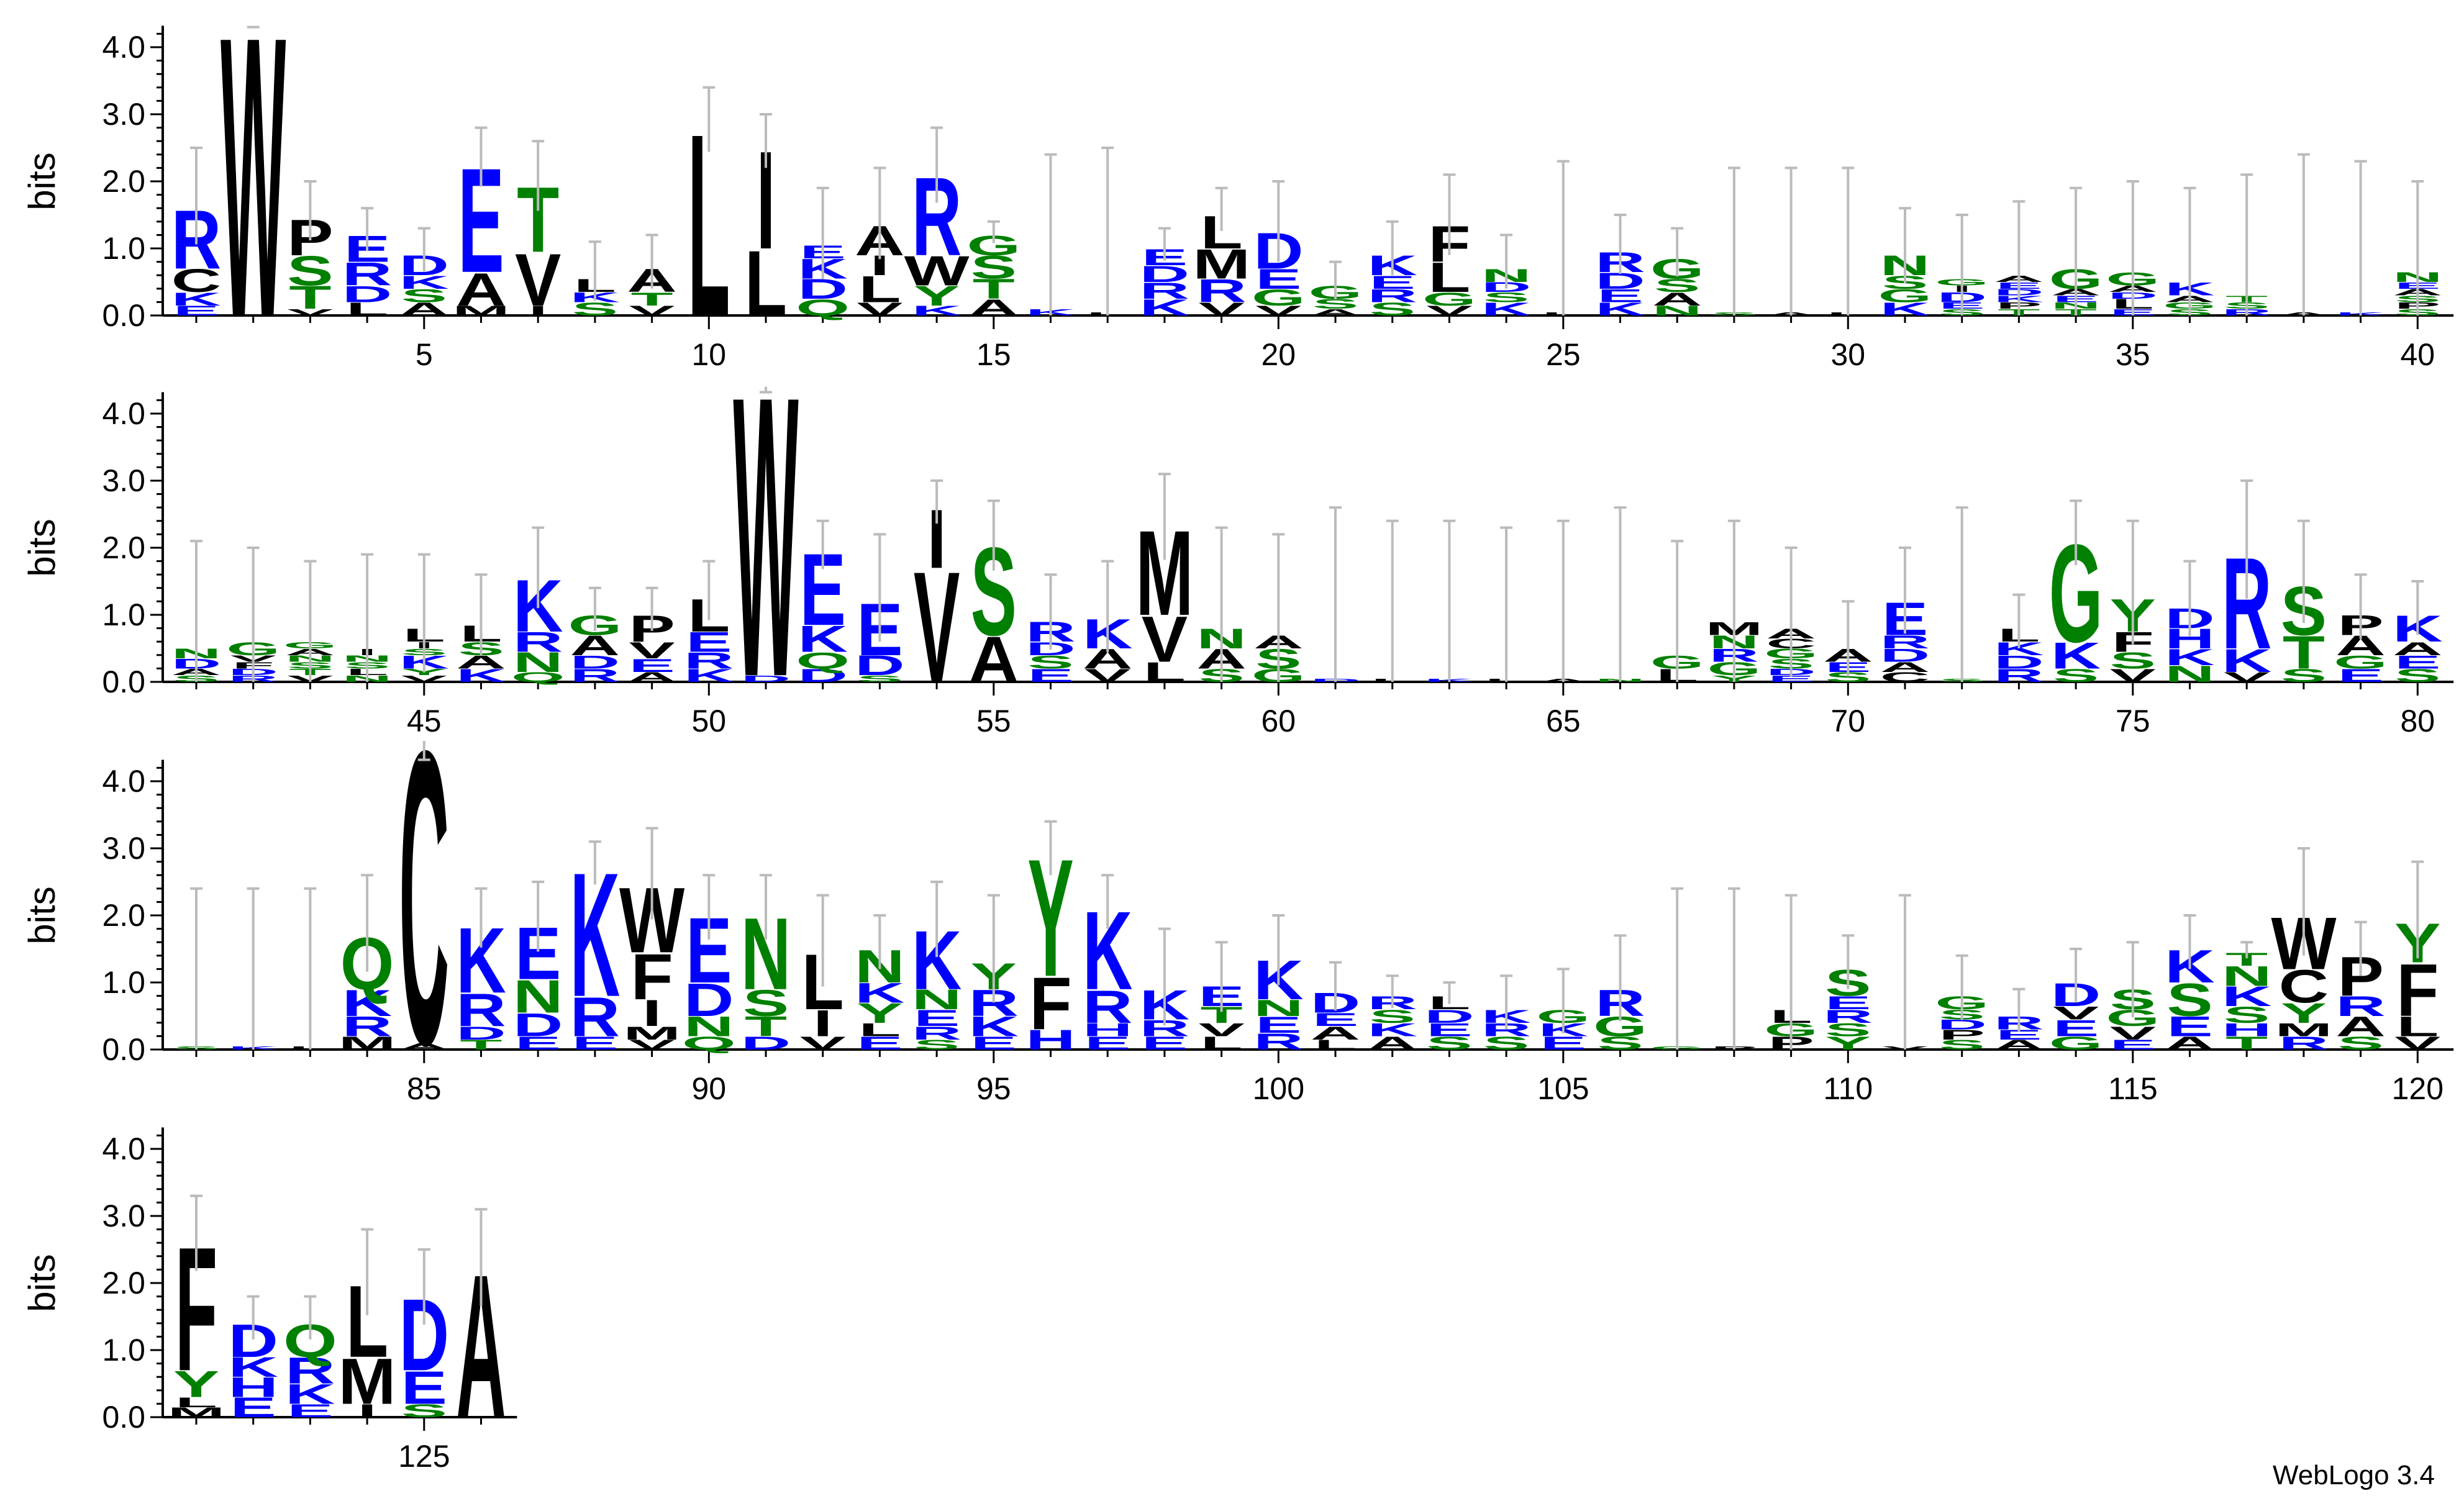  I want to click on logo-column-72: S, so click(1962, 594).